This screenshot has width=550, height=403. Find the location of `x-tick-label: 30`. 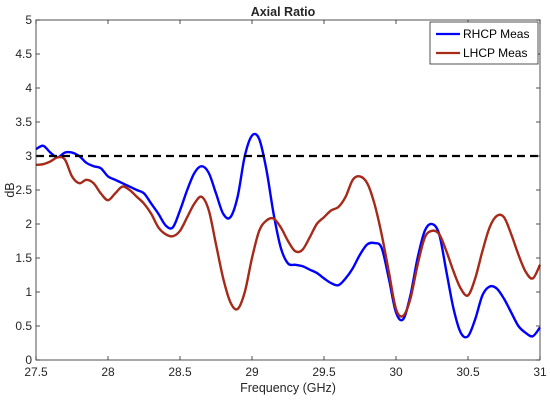

x-tick-label: 30 is located at coordinates (396, 372).